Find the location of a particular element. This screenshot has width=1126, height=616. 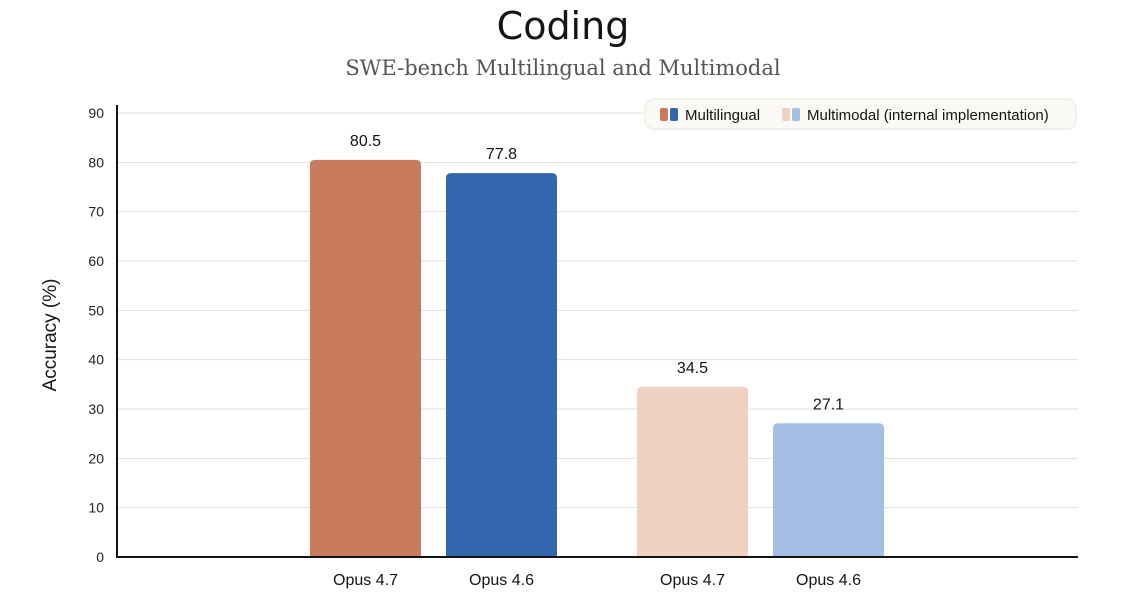

y-tick-label: 20 is located at coordinates (96, 458).